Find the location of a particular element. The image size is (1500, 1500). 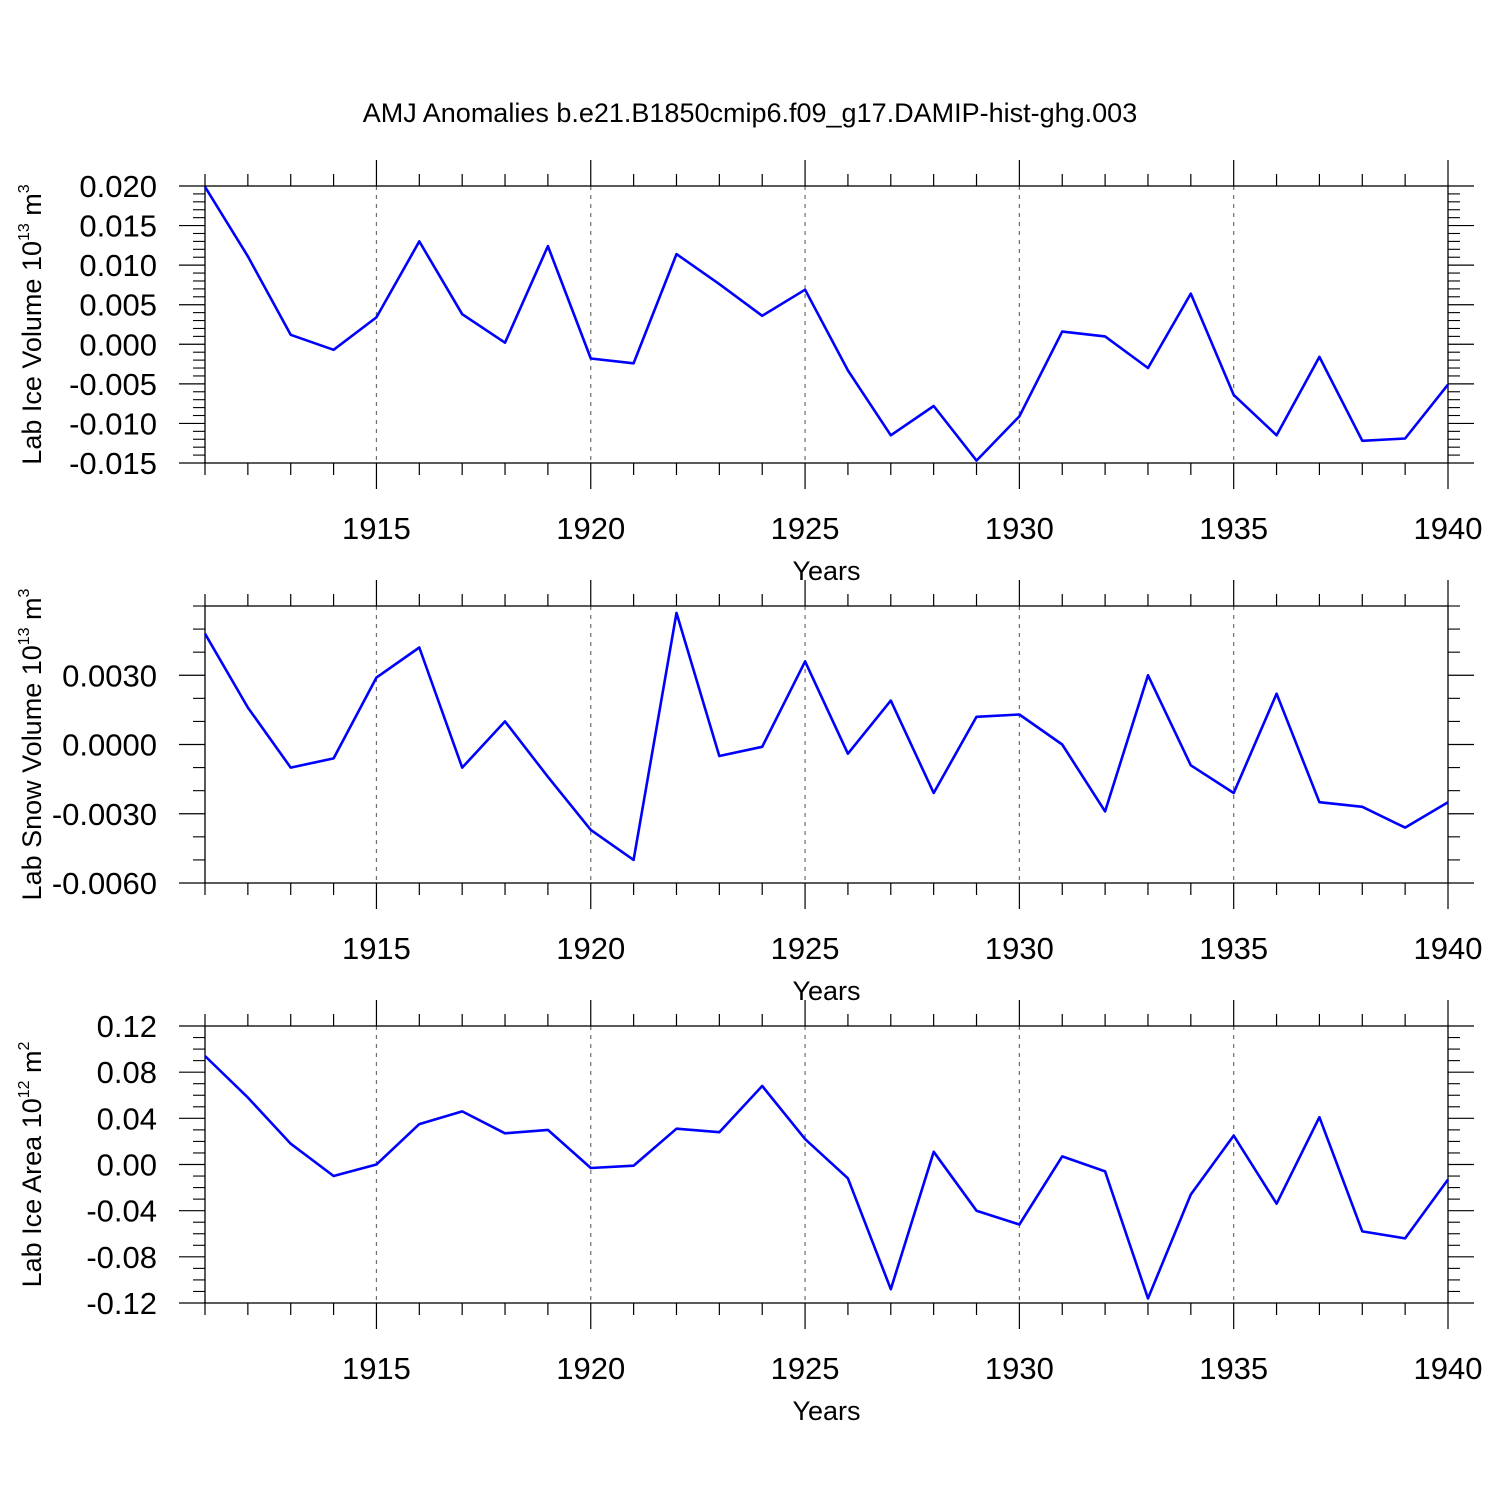

y-tick-label: 0.04 is located at coordinates (127, 1118).